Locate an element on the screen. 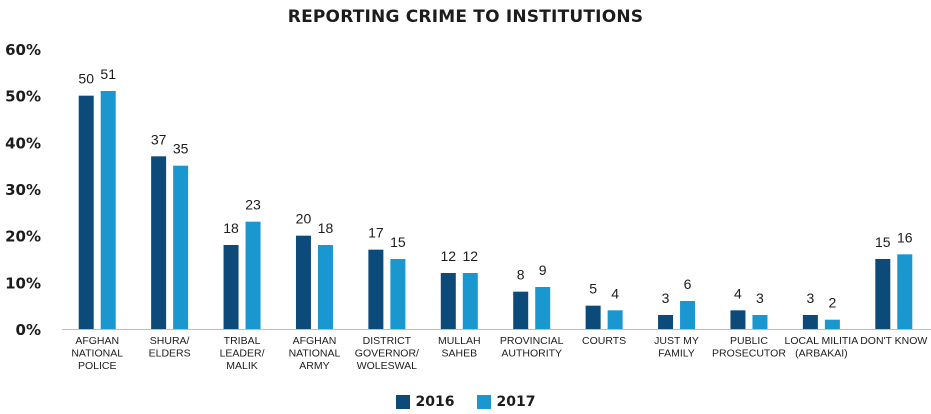 The image size is (931, 414). x-tick-label: PROSECUTOR is located at coordinates (749, 354).